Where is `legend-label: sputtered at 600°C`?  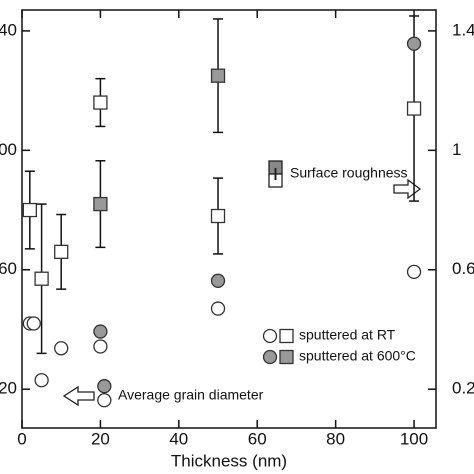 legend-label: sputtered at 600°C is located at coordinates (357, 356).